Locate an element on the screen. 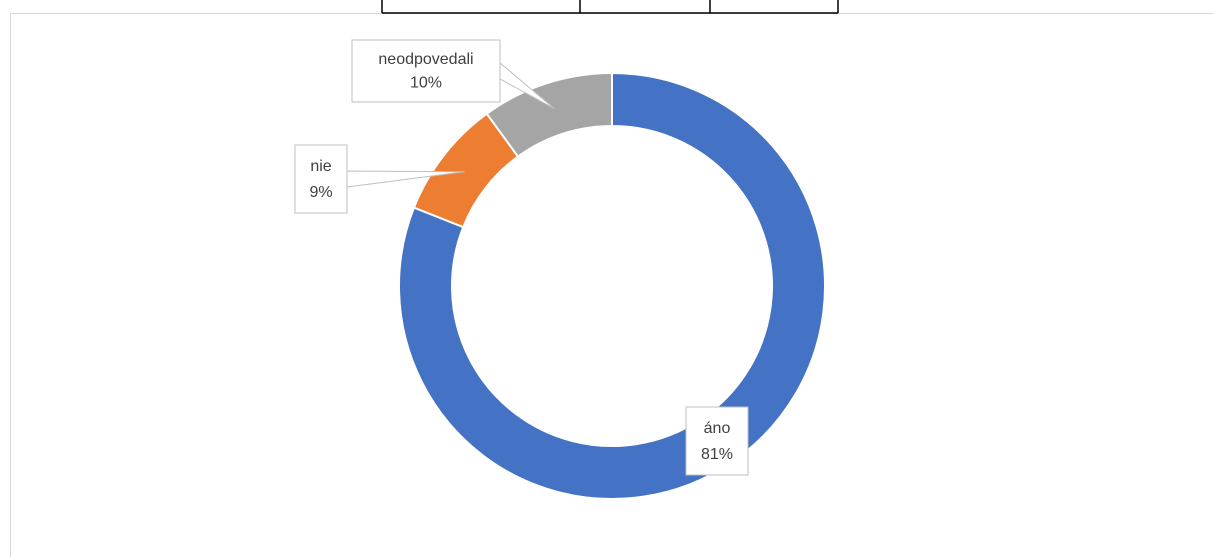 The image size is (1213, 557). data-label-name: neodpovedali is located at coordinates (425, 59).